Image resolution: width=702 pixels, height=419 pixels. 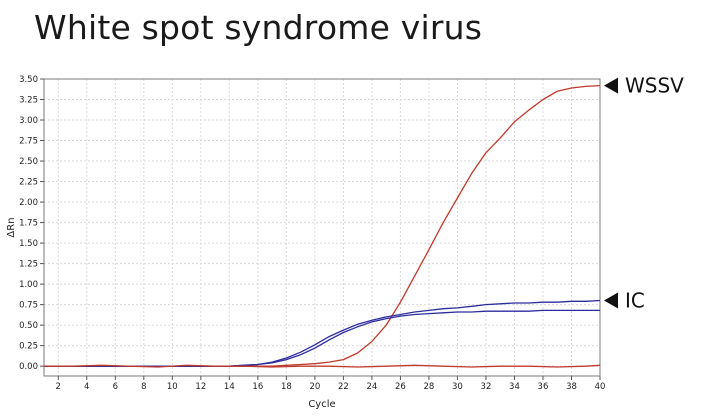 What do you see at coordinates (28, 224) in the screenshot?
I see `y-tick-label: 1.75` at bounding box center [28, 224].